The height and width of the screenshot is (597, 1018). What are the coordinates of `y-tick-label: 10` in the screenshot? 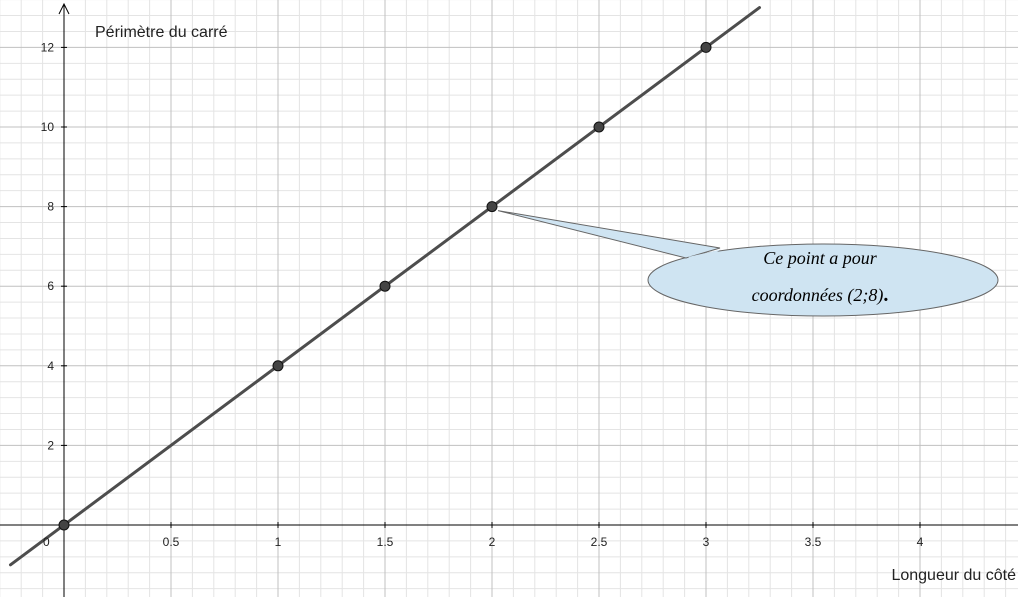 It's located at (48, 127).